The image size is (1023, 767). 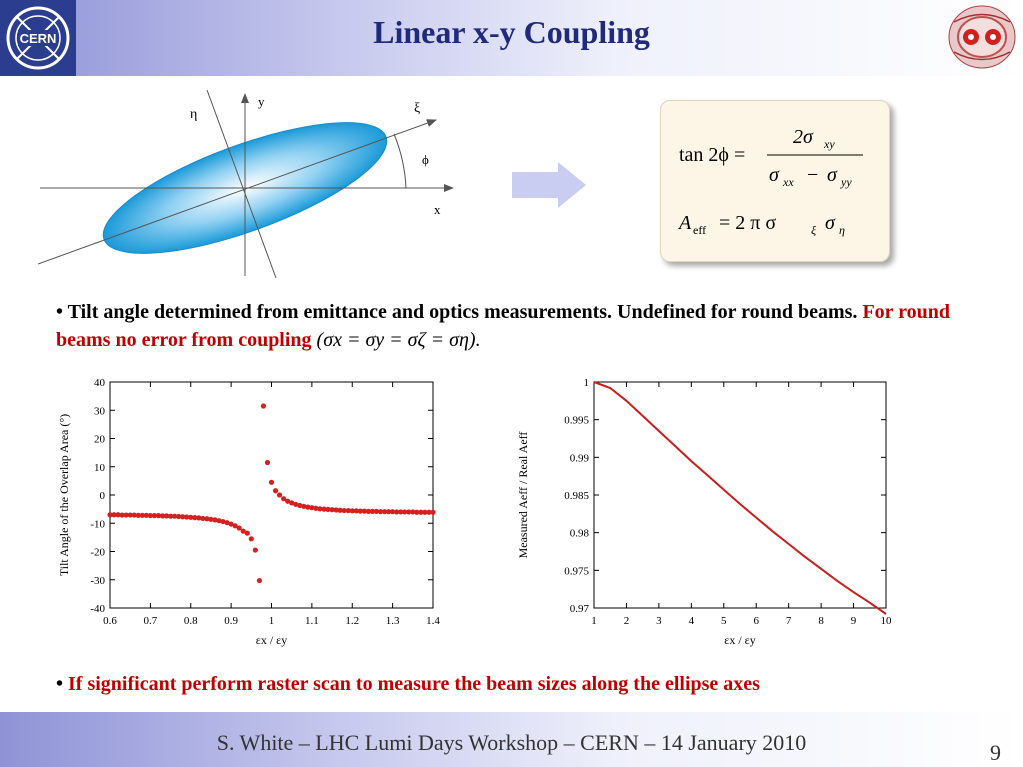 What do you see at coordinates (261, 101) in the screenshot?
I see `y-axis-label: y` at bounding box center [261, 101].